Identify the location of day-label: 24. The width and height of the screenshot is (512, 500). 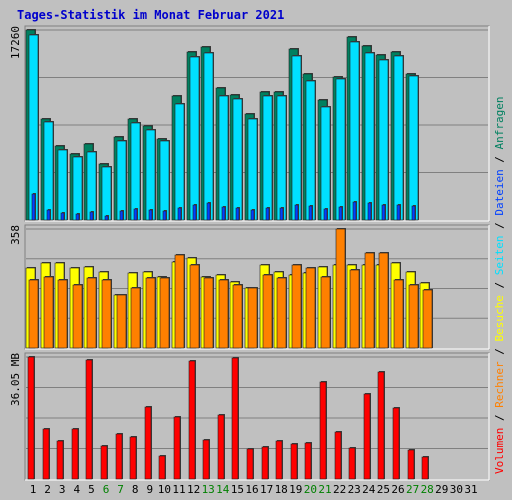
(369, 489).